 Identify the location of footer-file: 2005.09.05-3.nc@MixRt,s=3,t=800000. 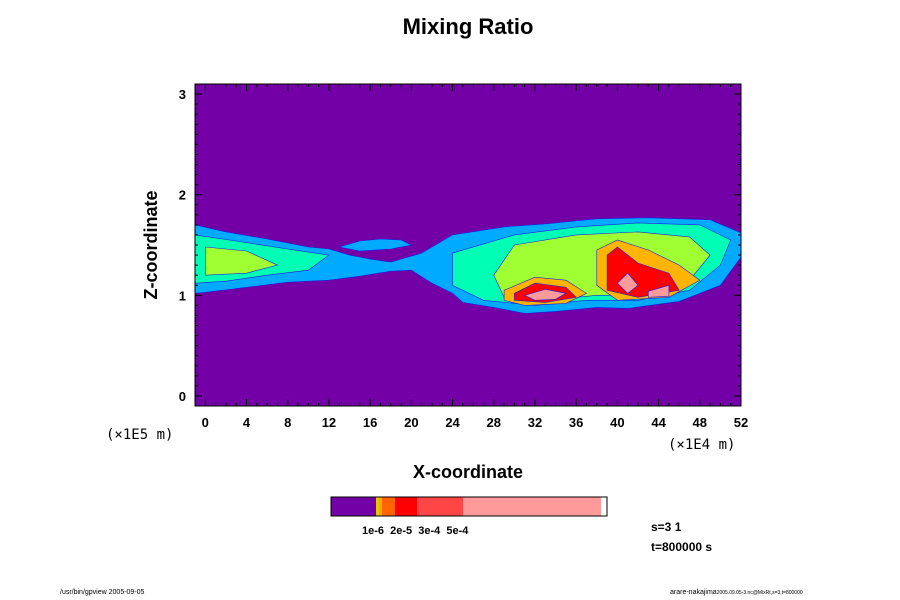
(759, 593).